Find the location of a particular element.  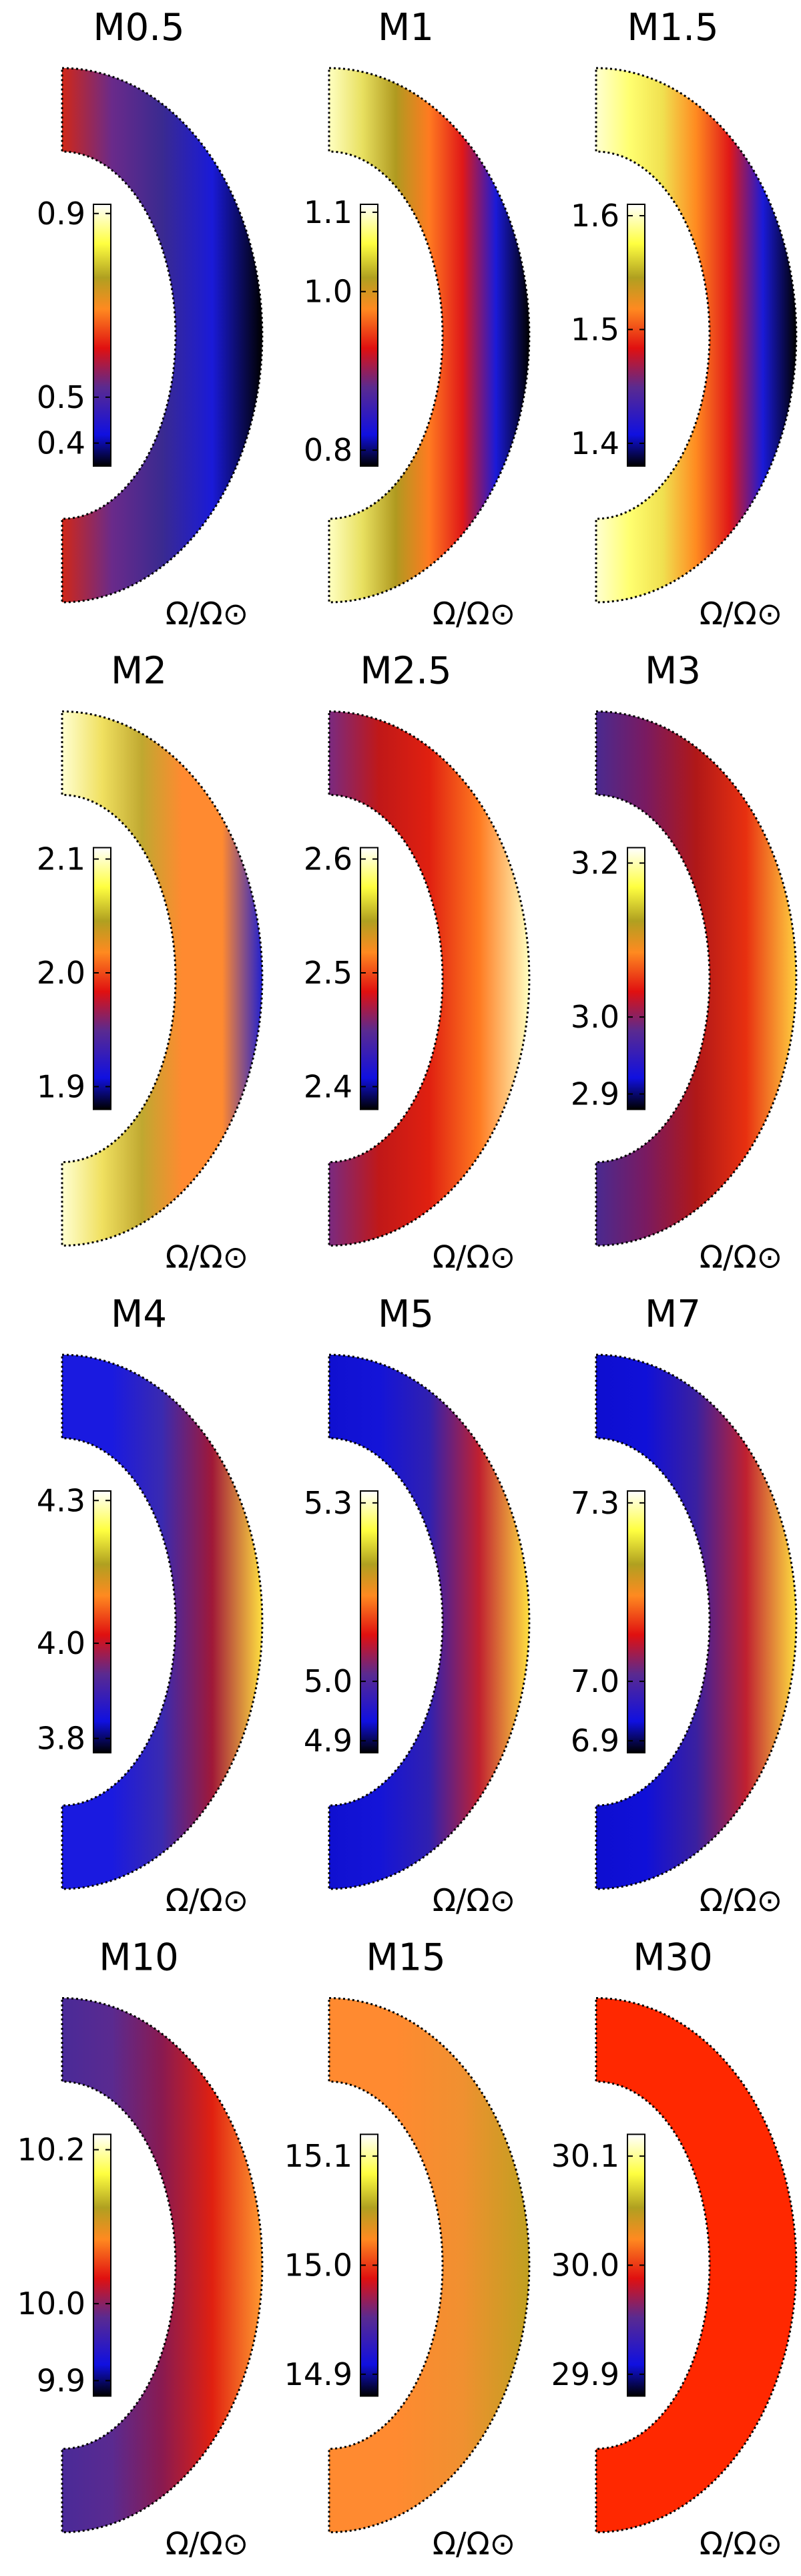

panel: M2.5 2.6 2.5 2.4 Ω/Ω⊙ is located at coordinates (417, 962).